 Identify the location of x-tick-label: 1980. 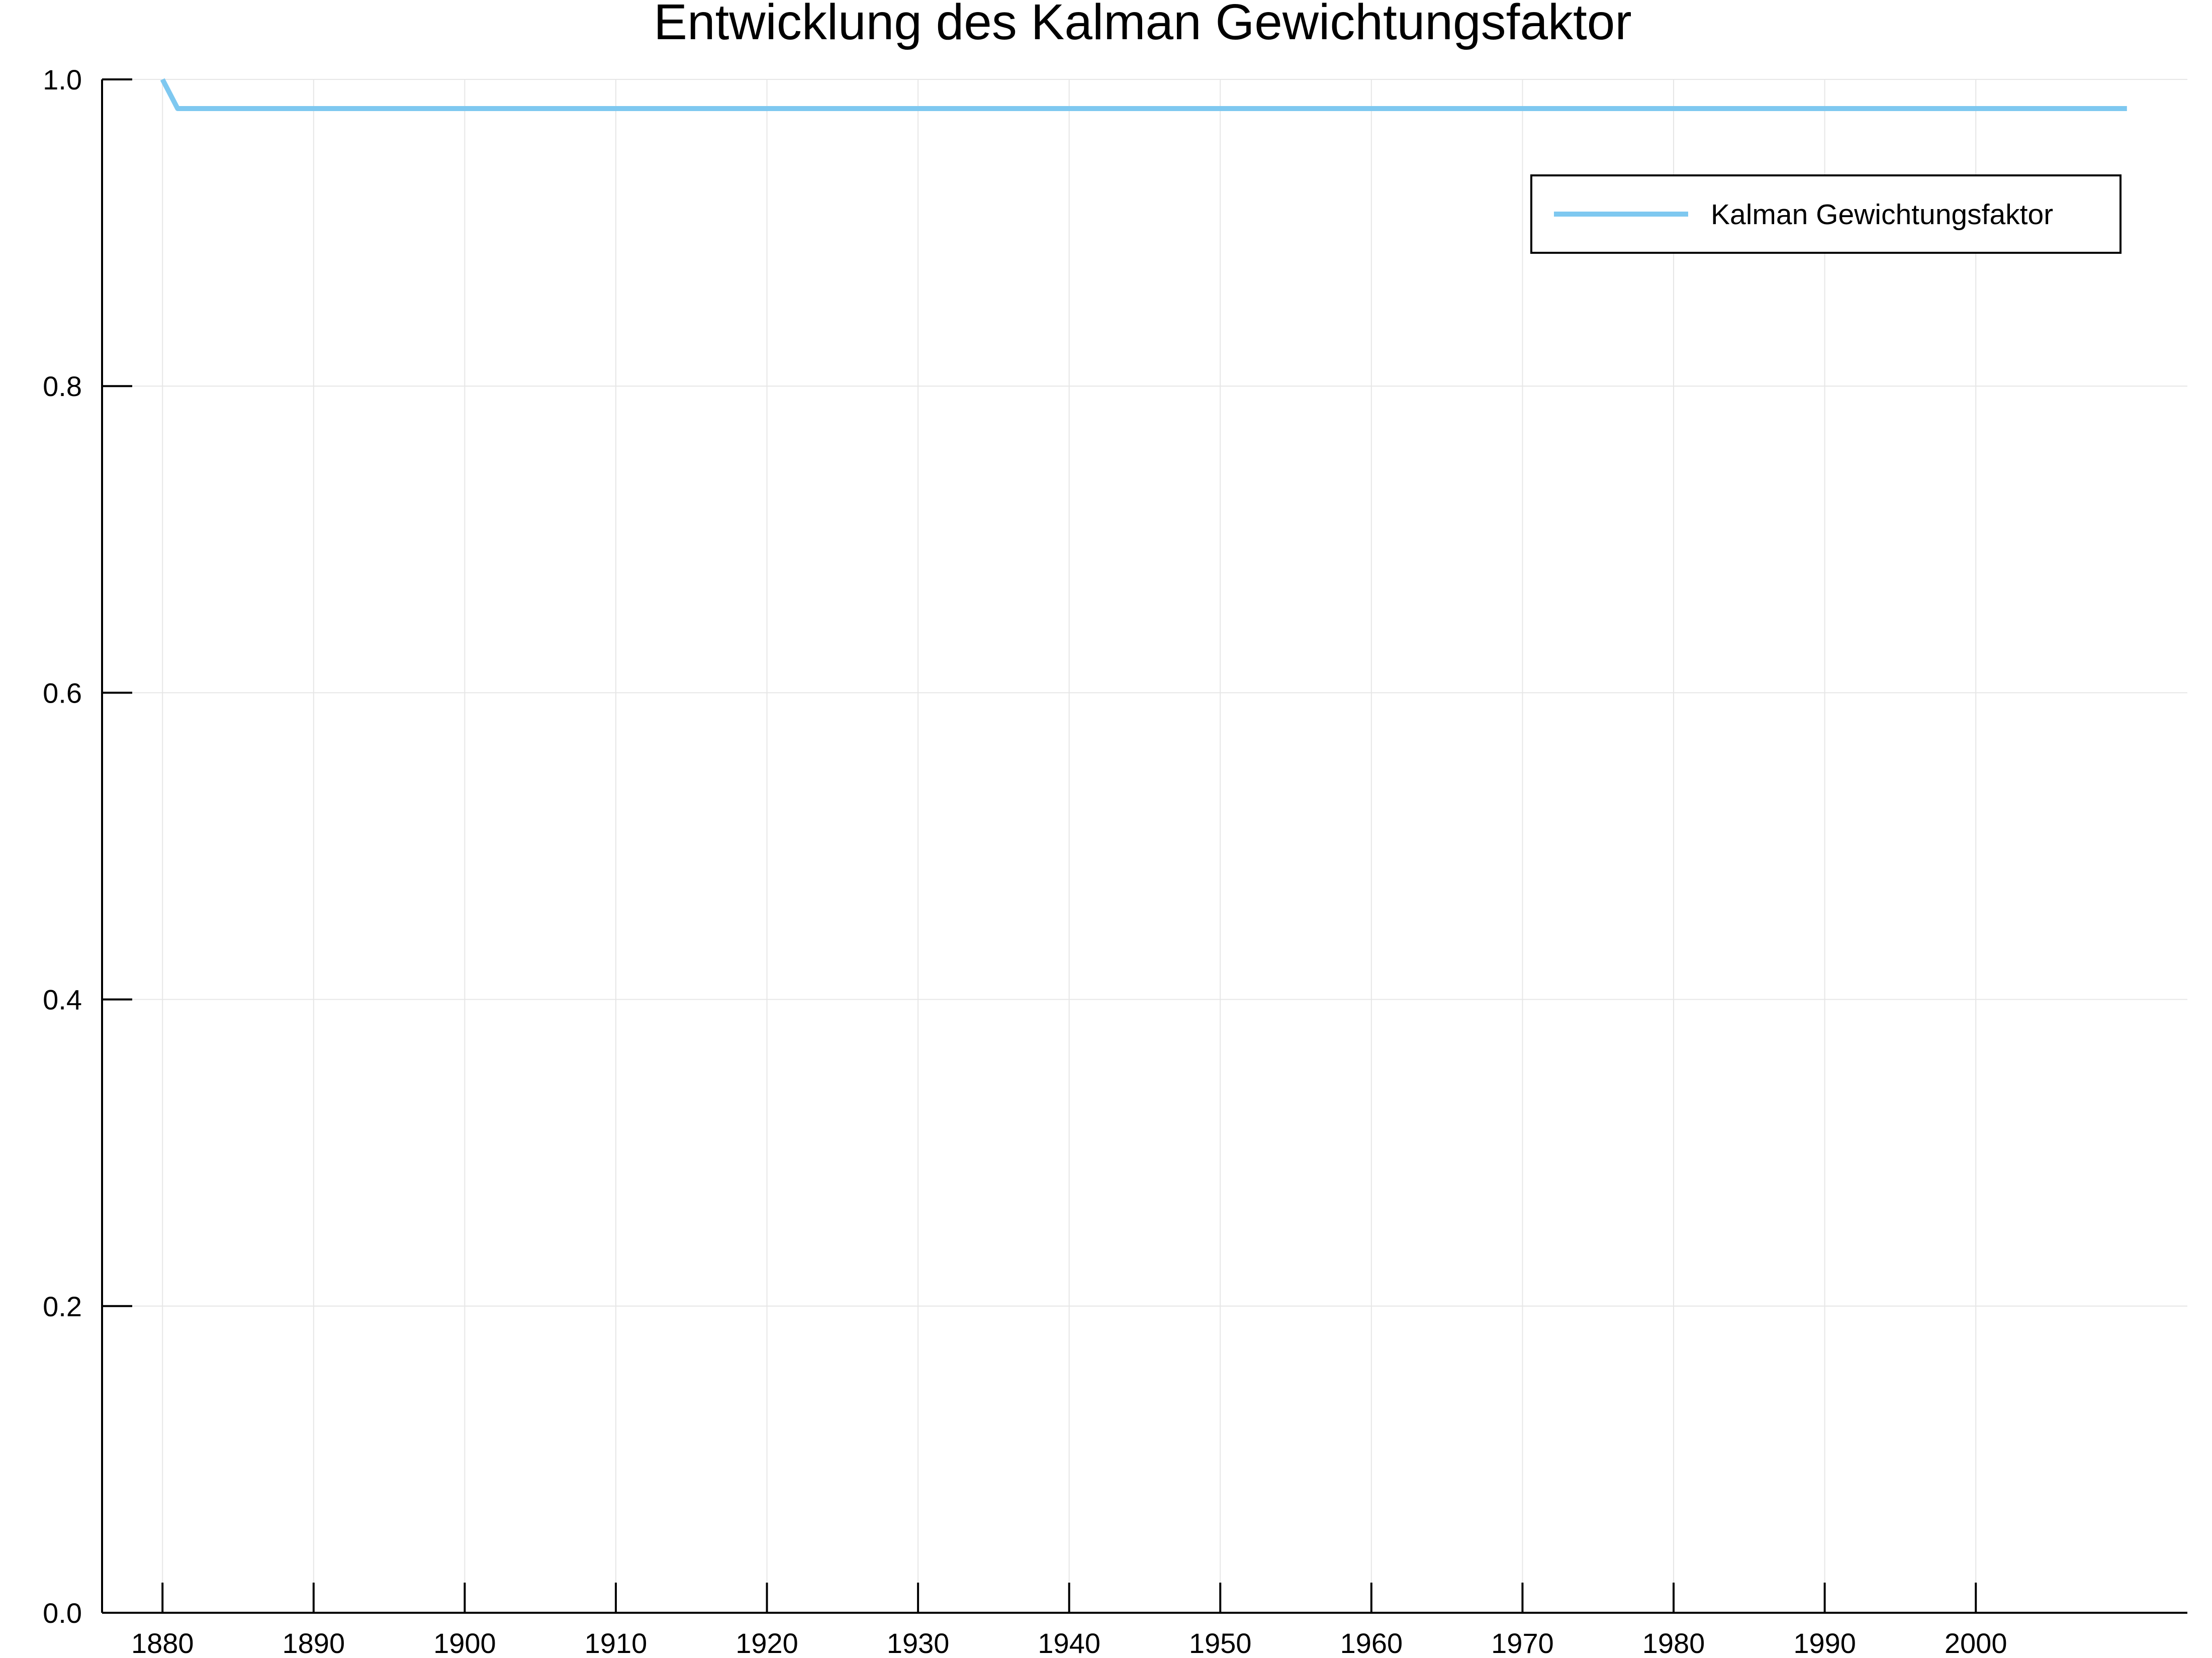
(1673, 1642).